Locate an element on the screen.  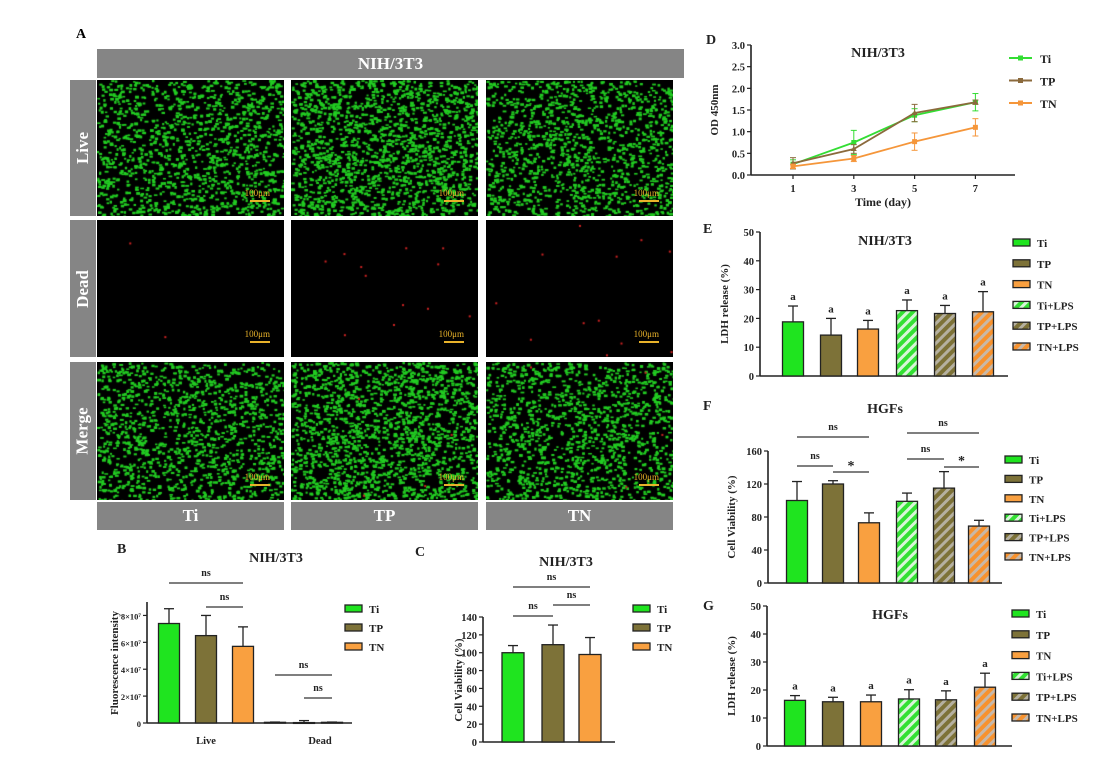
bar-ti-lps is located at coordinates (907, 343).